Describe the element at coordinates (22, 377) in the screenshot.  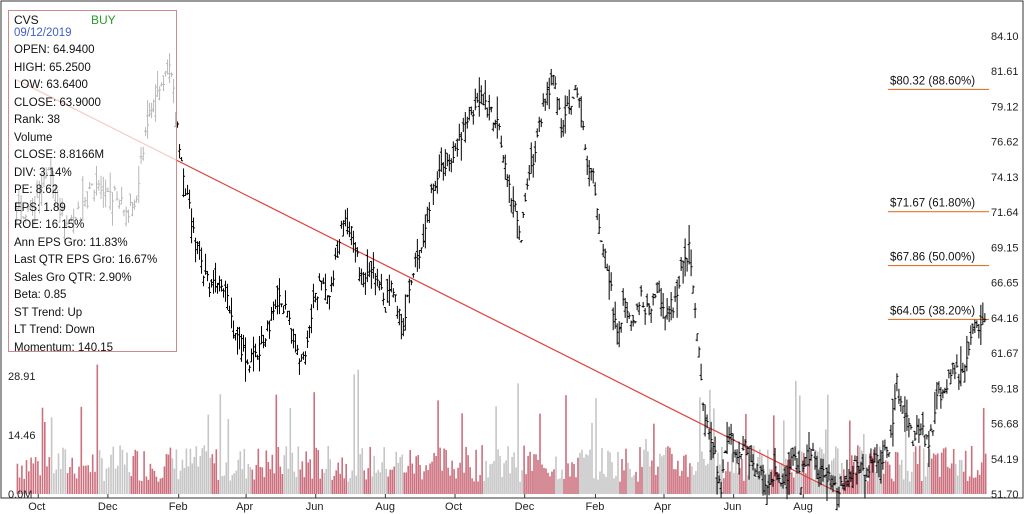
I see `volume-tick-label: 28.91` at that location.